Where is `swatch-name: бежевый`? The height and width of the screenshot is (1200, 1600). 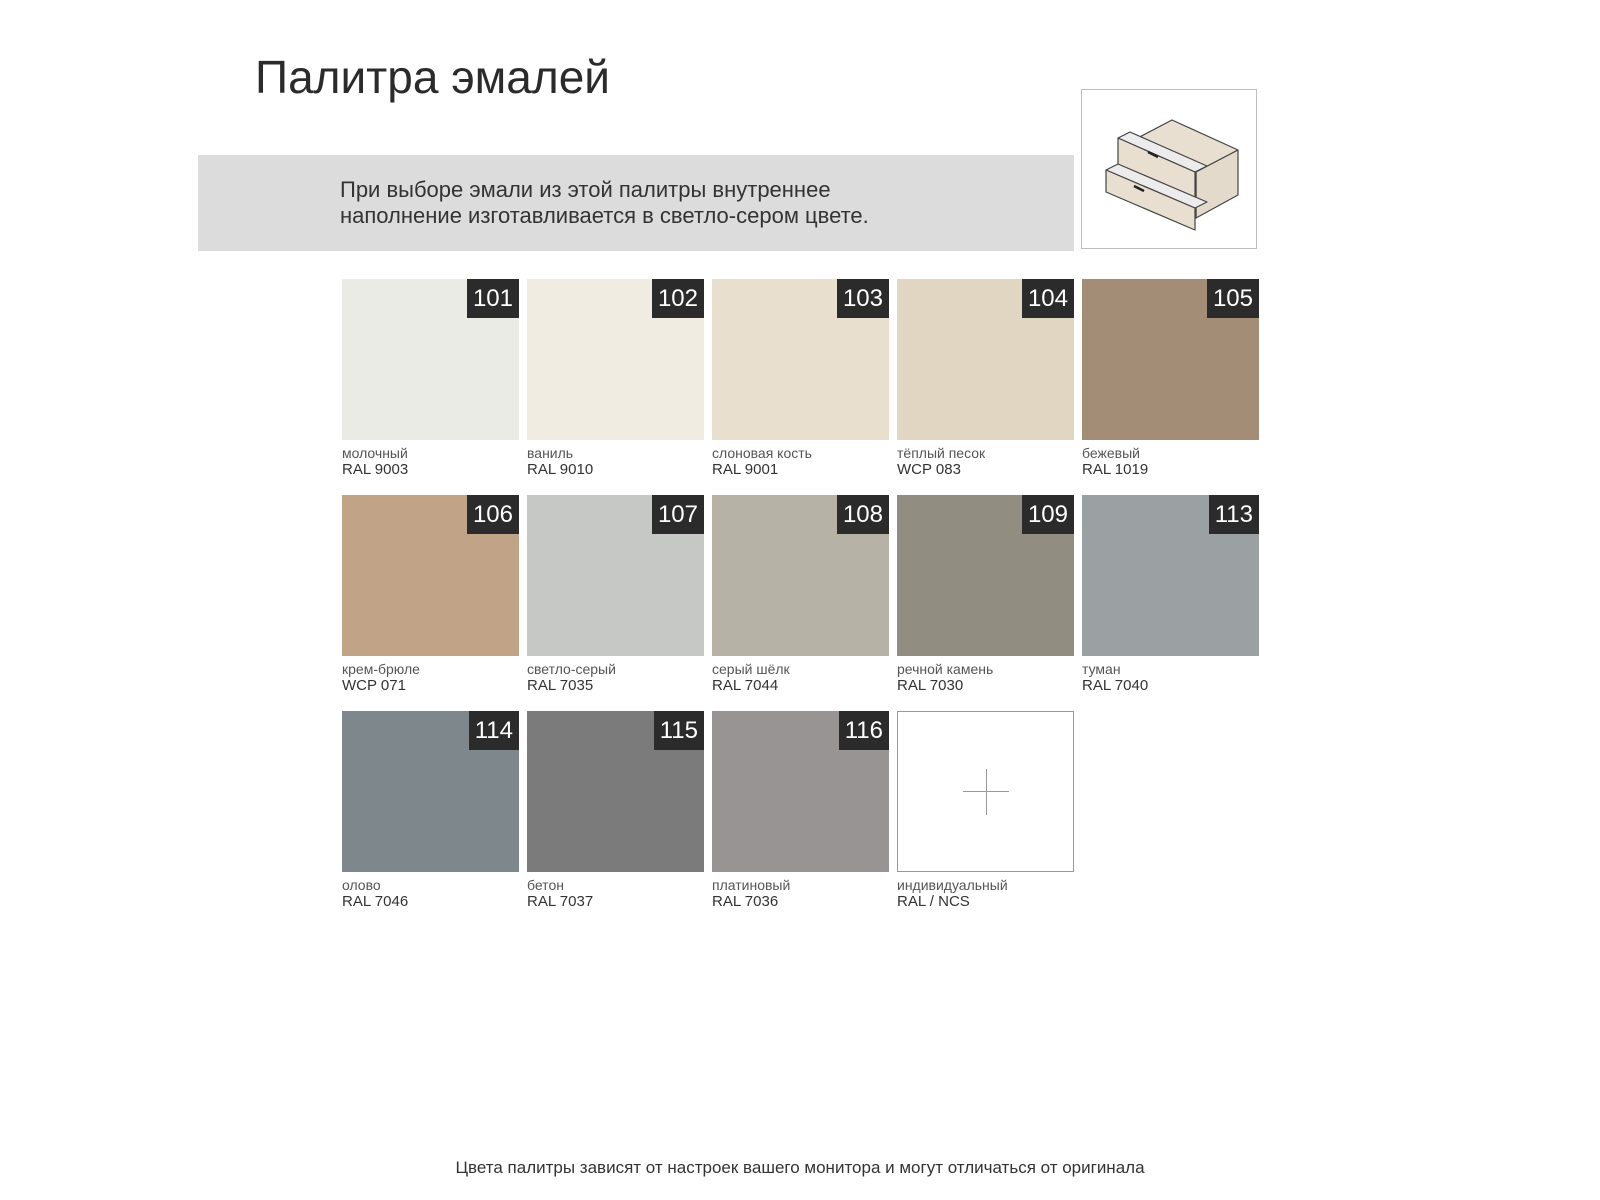
swatch-name: бежевый is located at coordinates (1111, 453).